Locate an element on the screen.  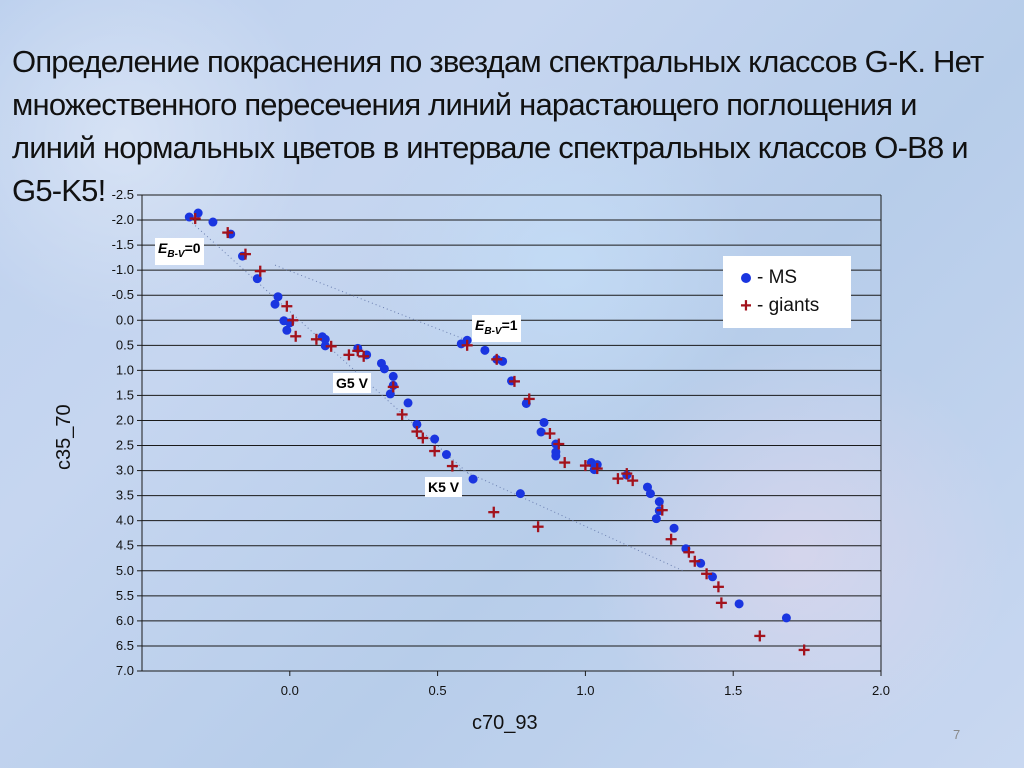
y-tick-label: 5.5 is located at coordinates (125, 595).